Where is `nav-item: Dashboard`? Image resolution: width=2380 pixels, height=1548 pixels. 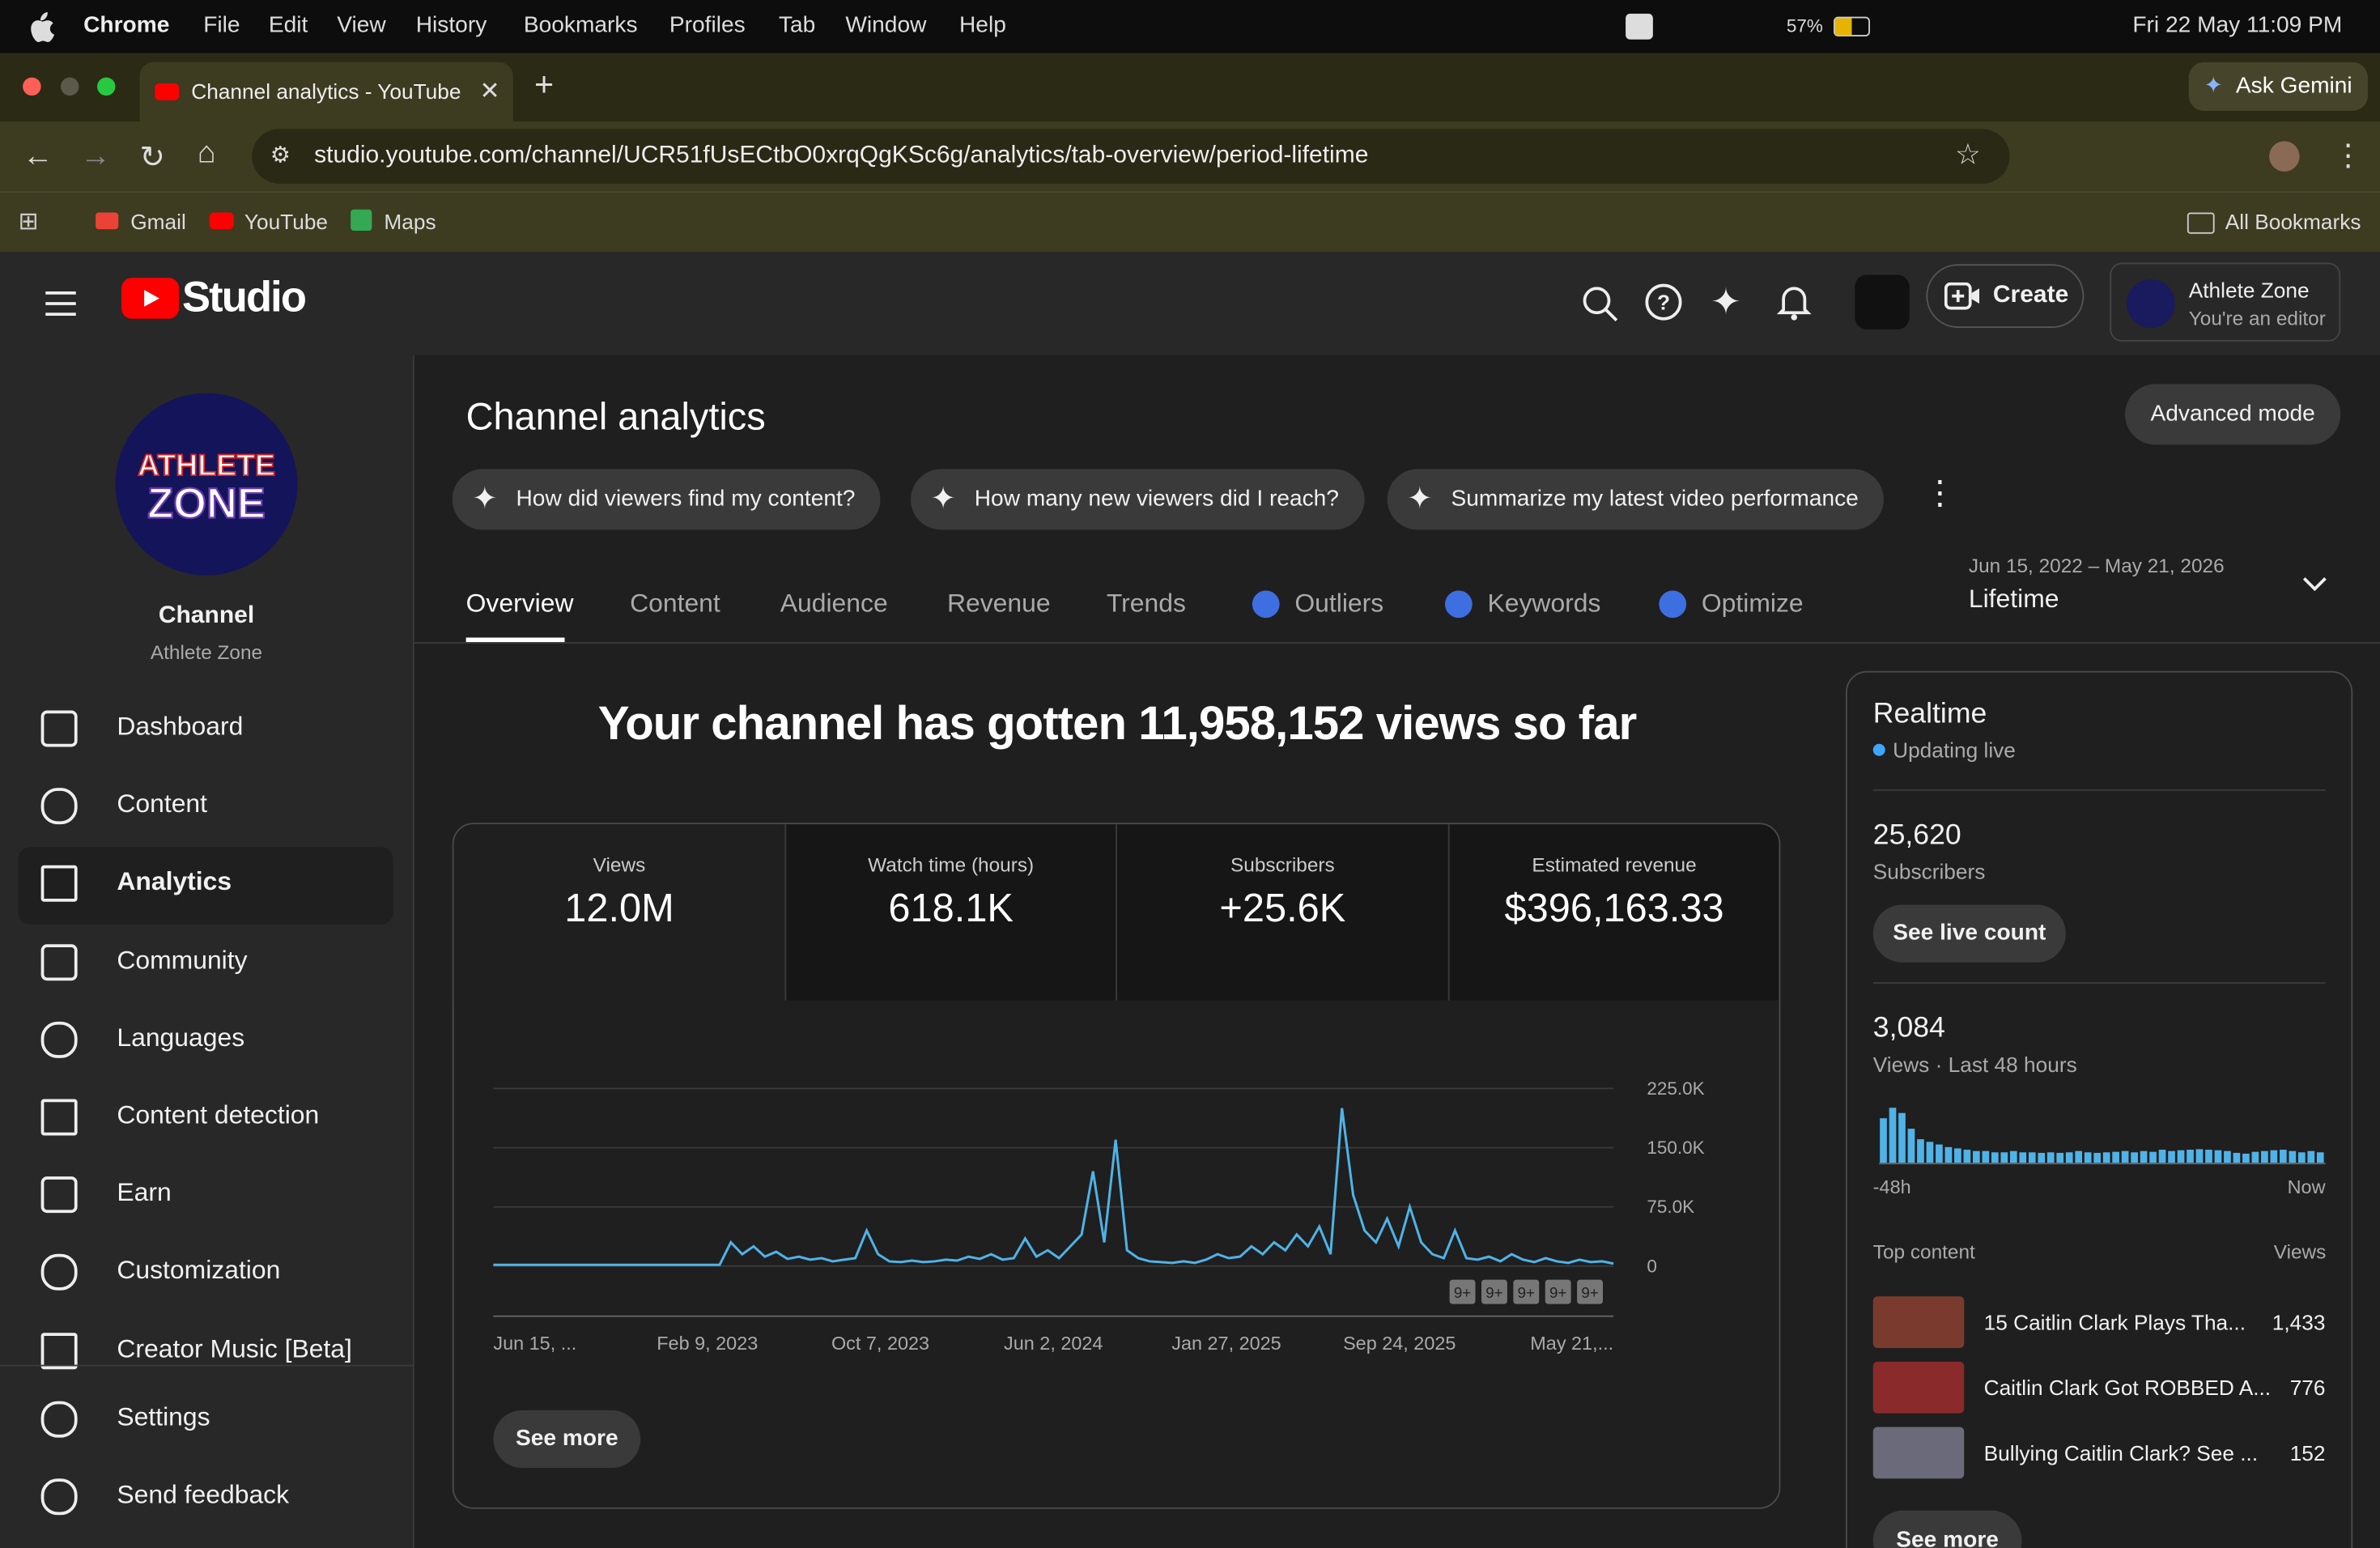
nav-item: Dashboard is located at coordinates (180, 727).